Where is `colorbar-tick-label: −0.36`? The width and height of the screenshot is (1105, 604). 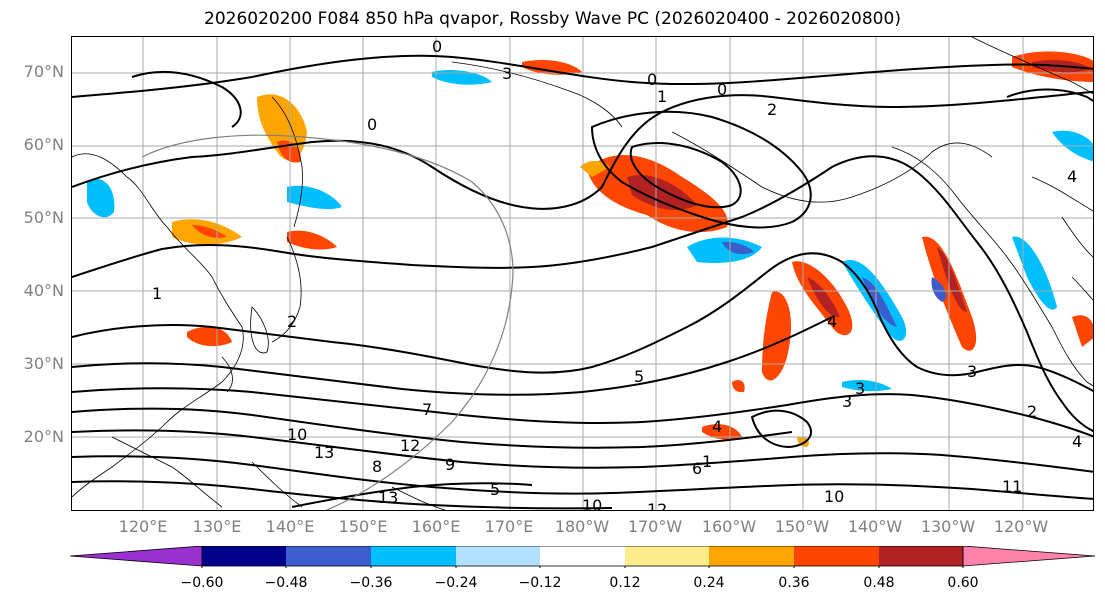
colorbar-tick-label: −0.36 is located at coordinates (371, 583).